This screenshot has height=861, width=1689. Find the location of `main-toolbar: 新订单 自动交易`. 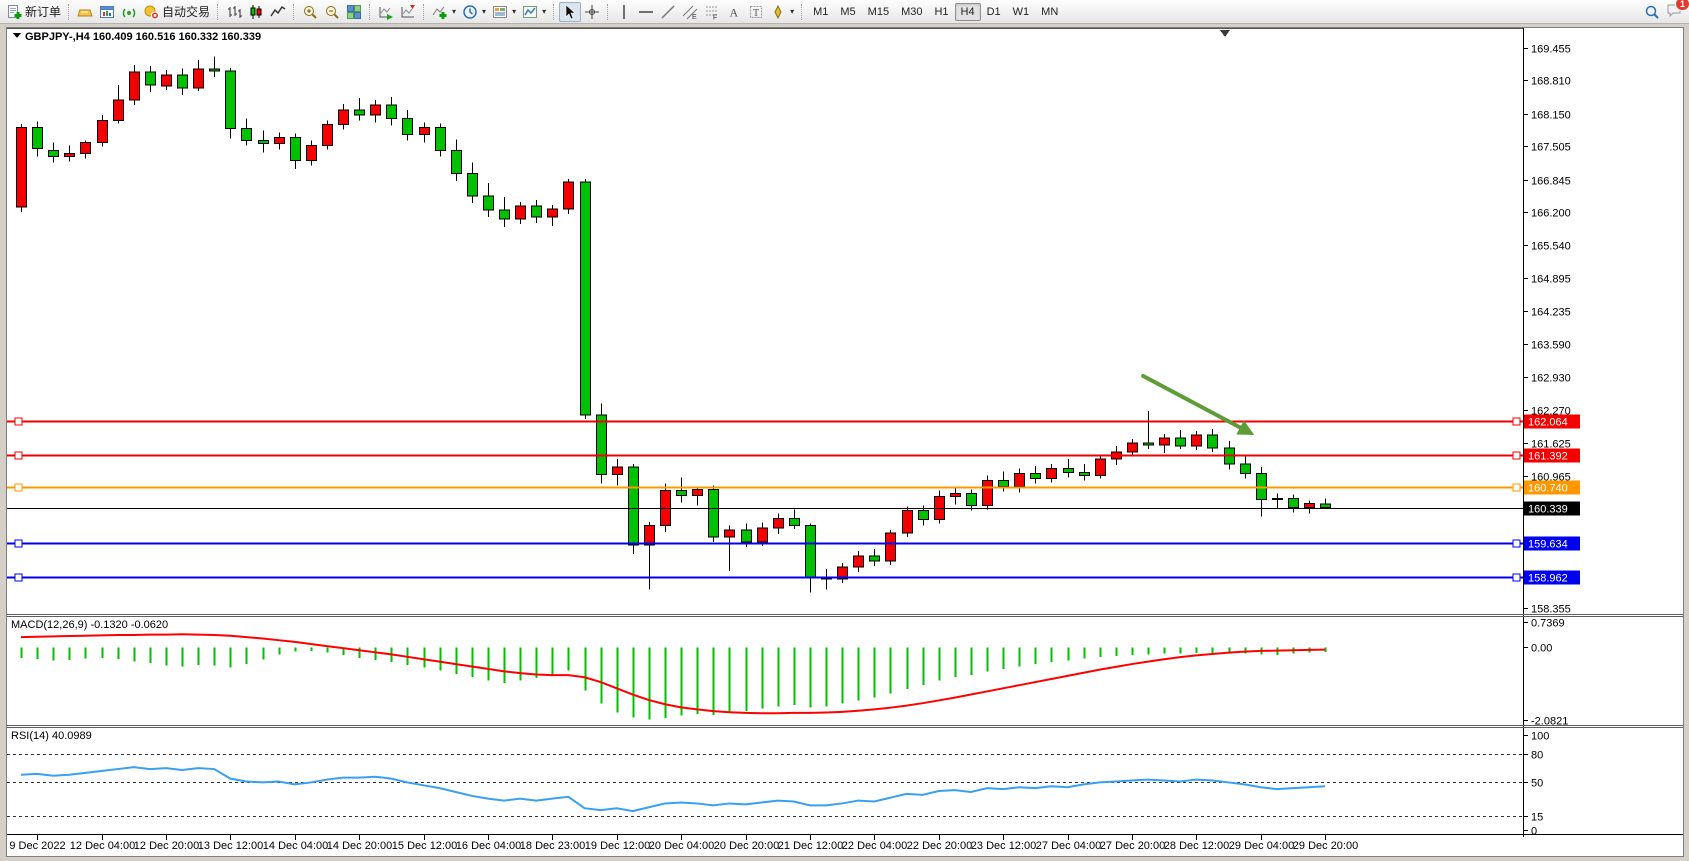

main-toolbar: 新订单 自动交易 is located at coordinates (844, 12).